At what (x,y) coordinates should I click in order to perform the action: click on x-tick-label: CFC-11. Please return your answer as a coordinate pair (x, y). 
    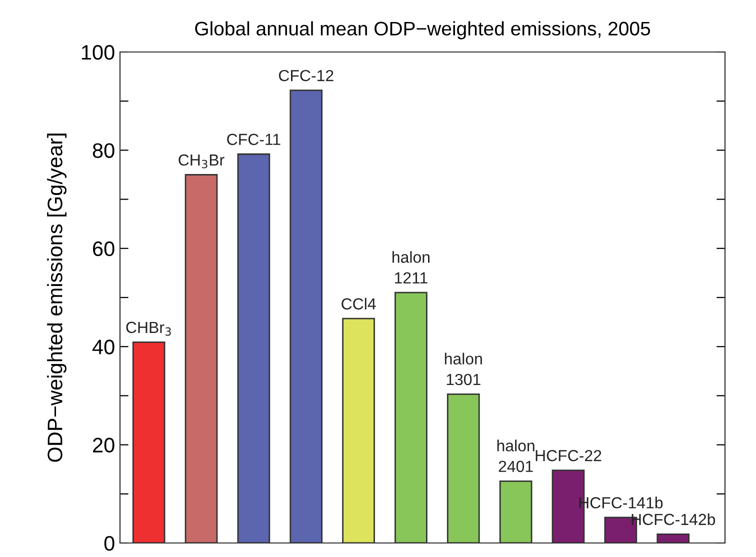
    Looking at the image, I should click on (253, 140).